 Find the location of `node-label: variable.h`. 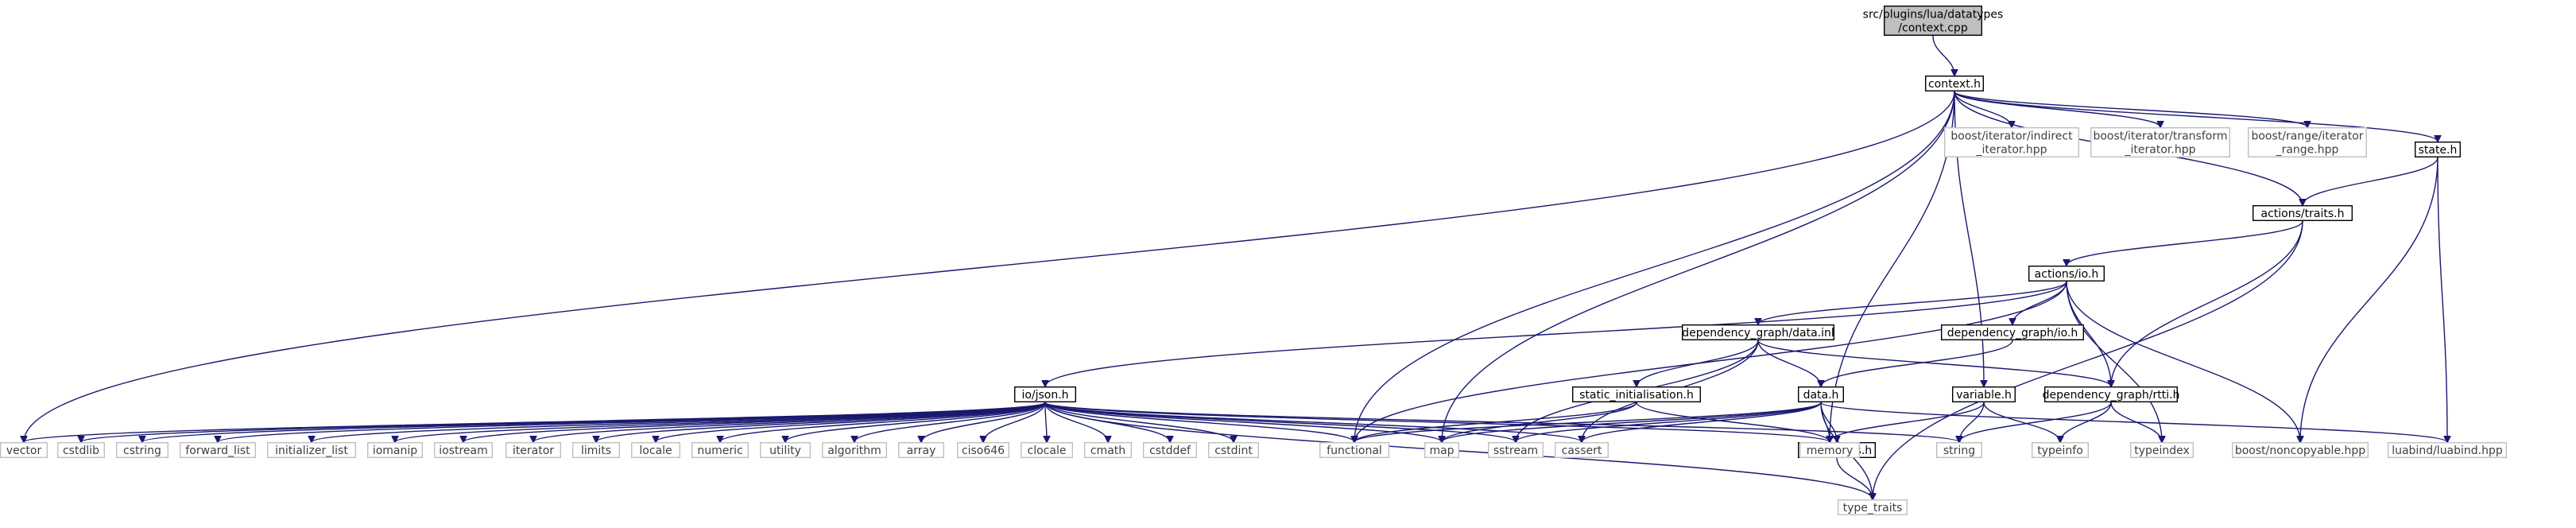

node-label: variable.h is located at coordinates (1984, 395).